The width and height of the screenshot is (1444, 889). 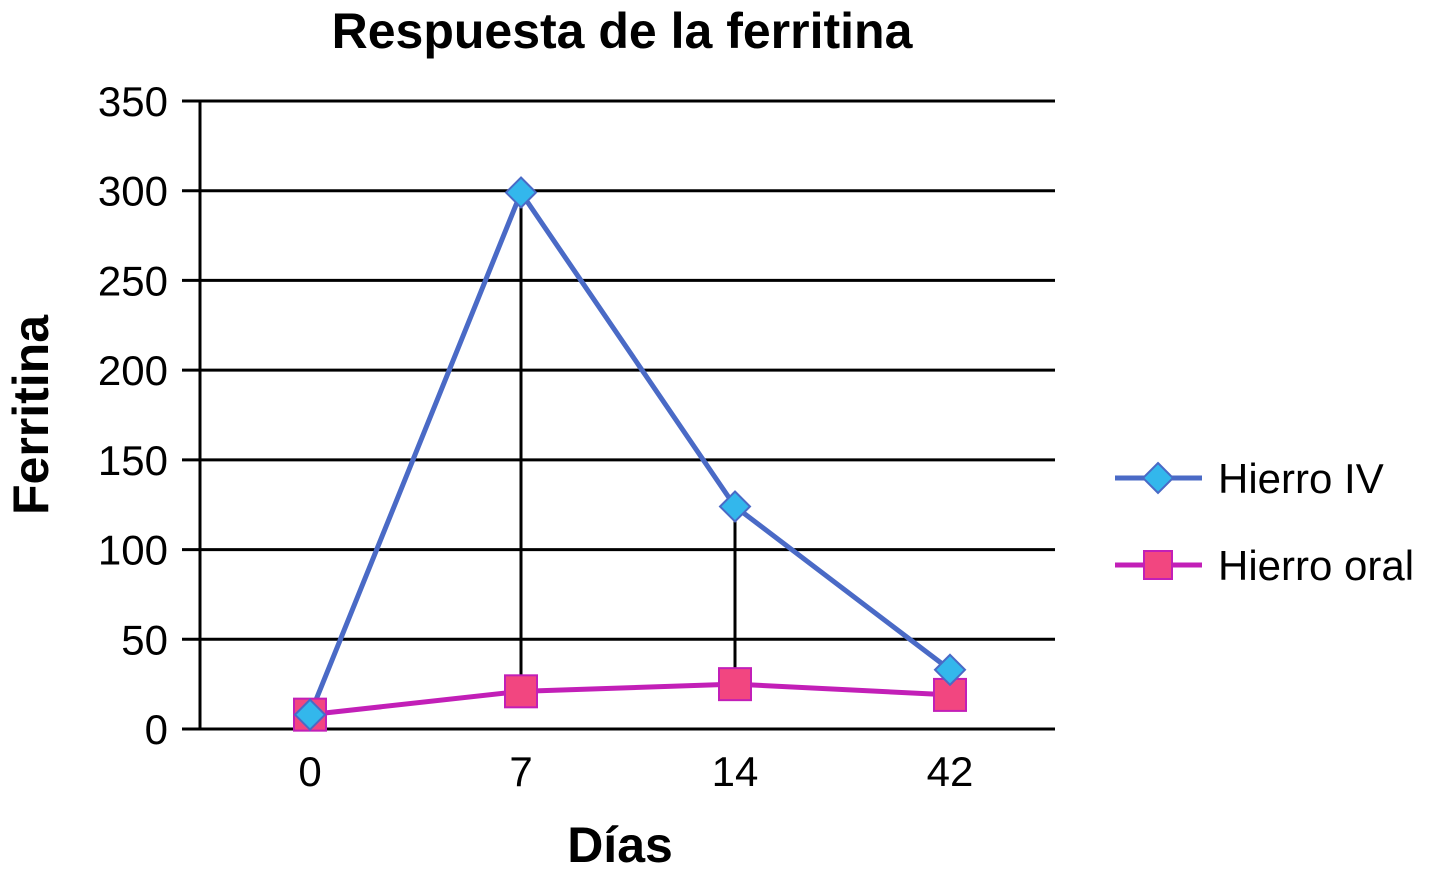 What do you see at coordinates (1301, 478) in the screenshot?
I see `legend-label-1: Hierro IV` at bounding box center [1301, 478].